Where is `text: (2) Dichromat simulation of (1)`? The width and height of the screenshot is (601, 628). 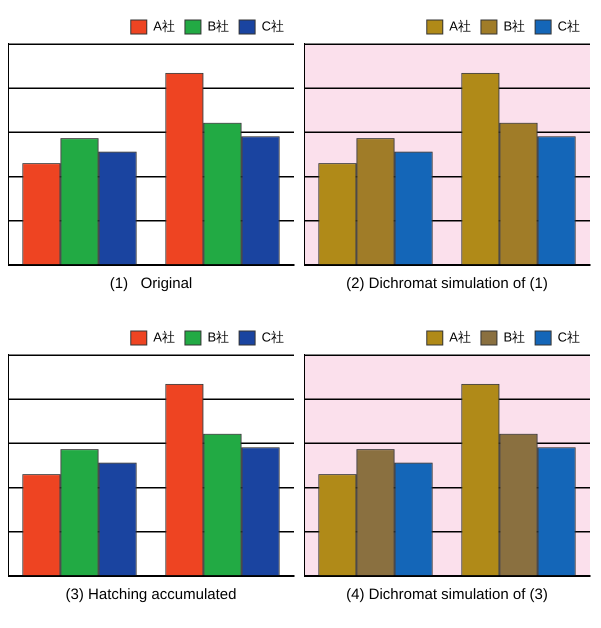
text: (2) Dichromat simulation of (1) is located at coordinates (447, 283).